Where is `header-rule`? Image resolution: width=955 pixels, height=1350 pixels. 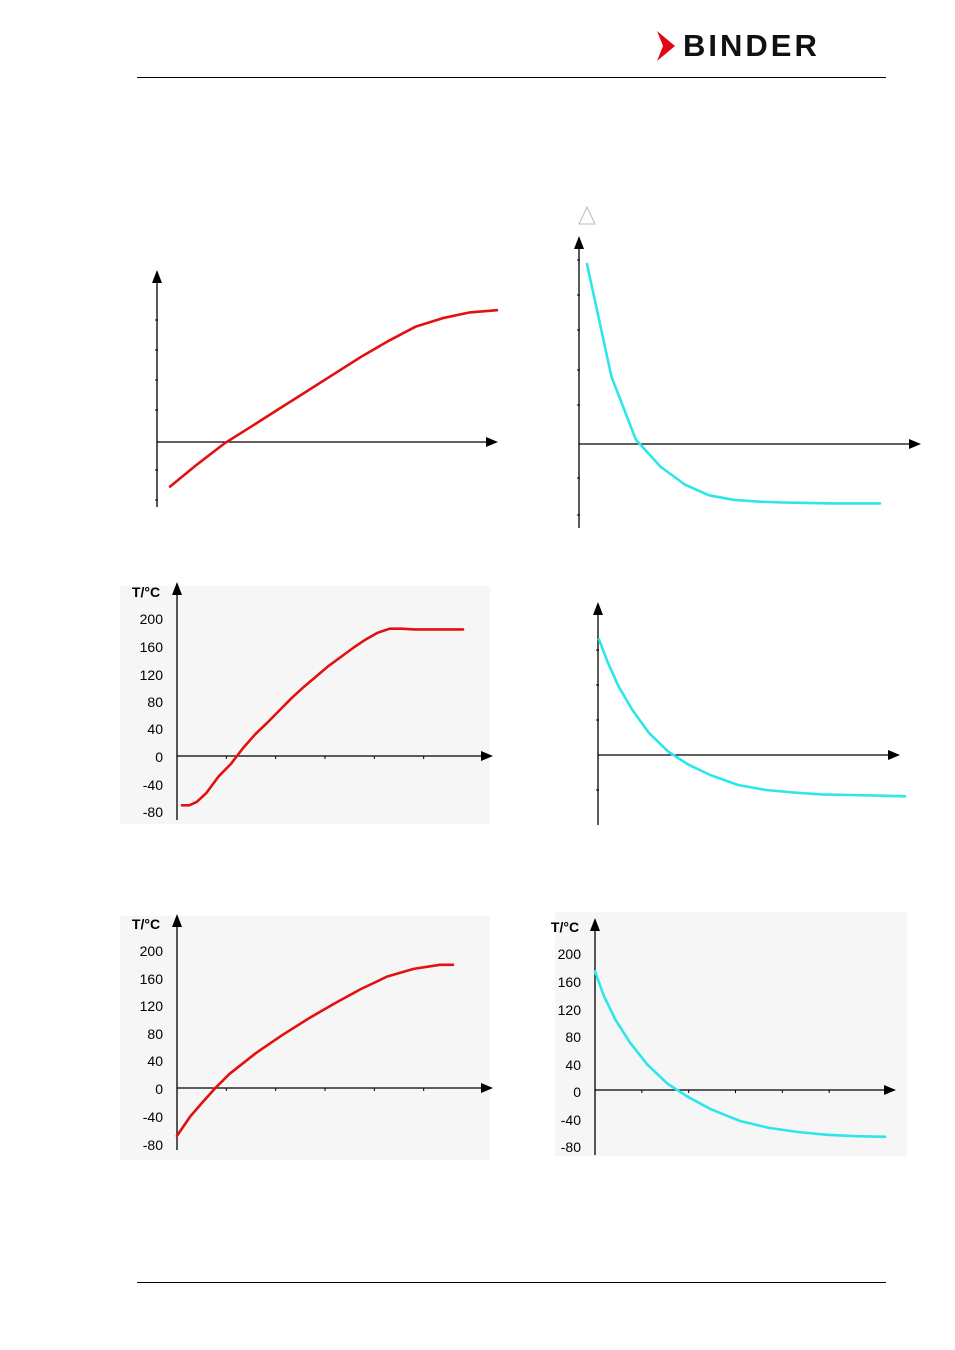 header-rule is located at coordinates (511, 77).